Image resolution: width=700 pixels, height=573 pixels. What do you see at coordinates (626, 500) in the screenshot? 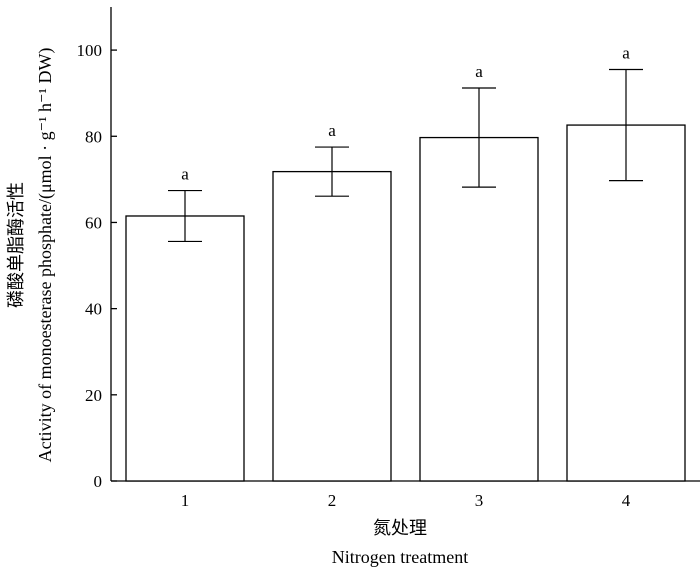
I see `x-tick-label: 4` at bounding box center [626, 500].